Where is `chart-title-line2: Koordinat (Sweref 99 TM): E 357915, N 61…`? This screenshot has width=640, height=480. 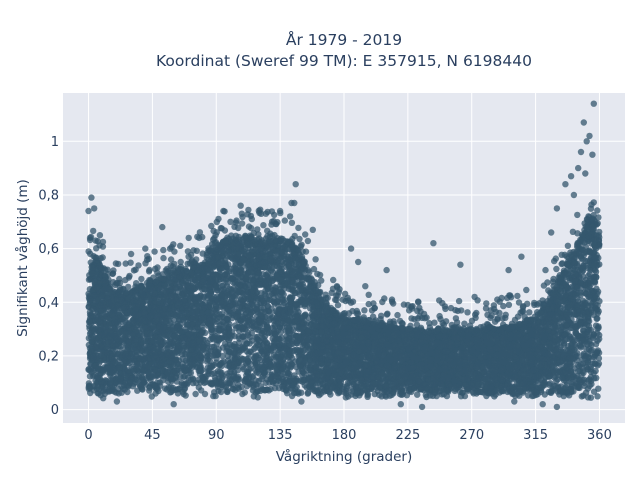 chart-title-line2: Koordinat (Sweref 99 TM): E 357915, N 61… is located at coordinates (344, 61).